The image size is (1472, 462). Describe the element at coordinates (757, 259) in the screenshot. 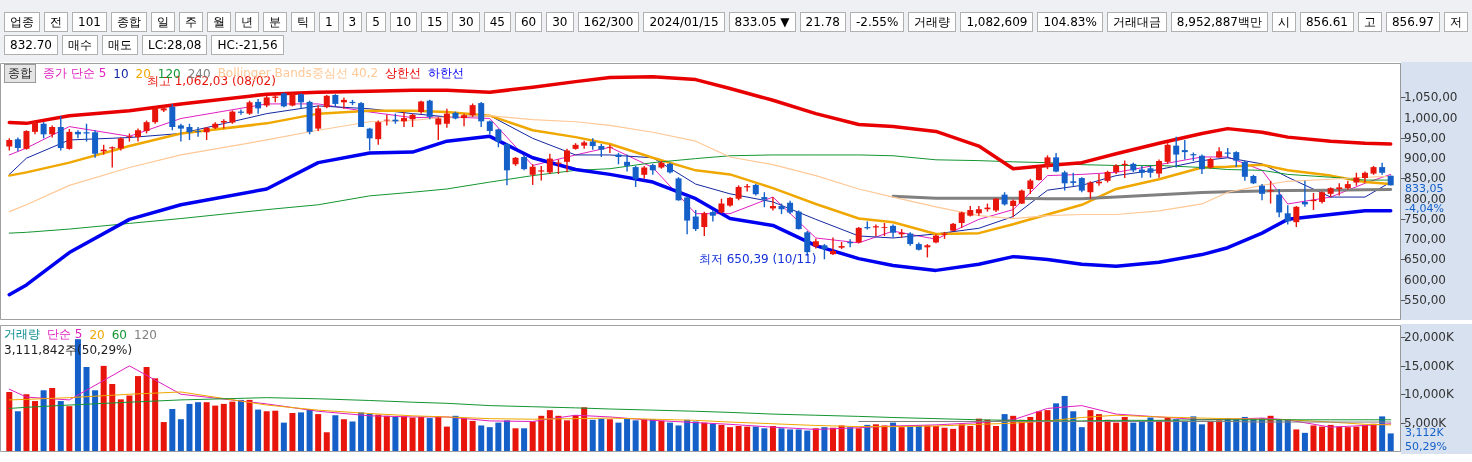

I see `annotation: 최저 650,39 (10/11)` at that location.